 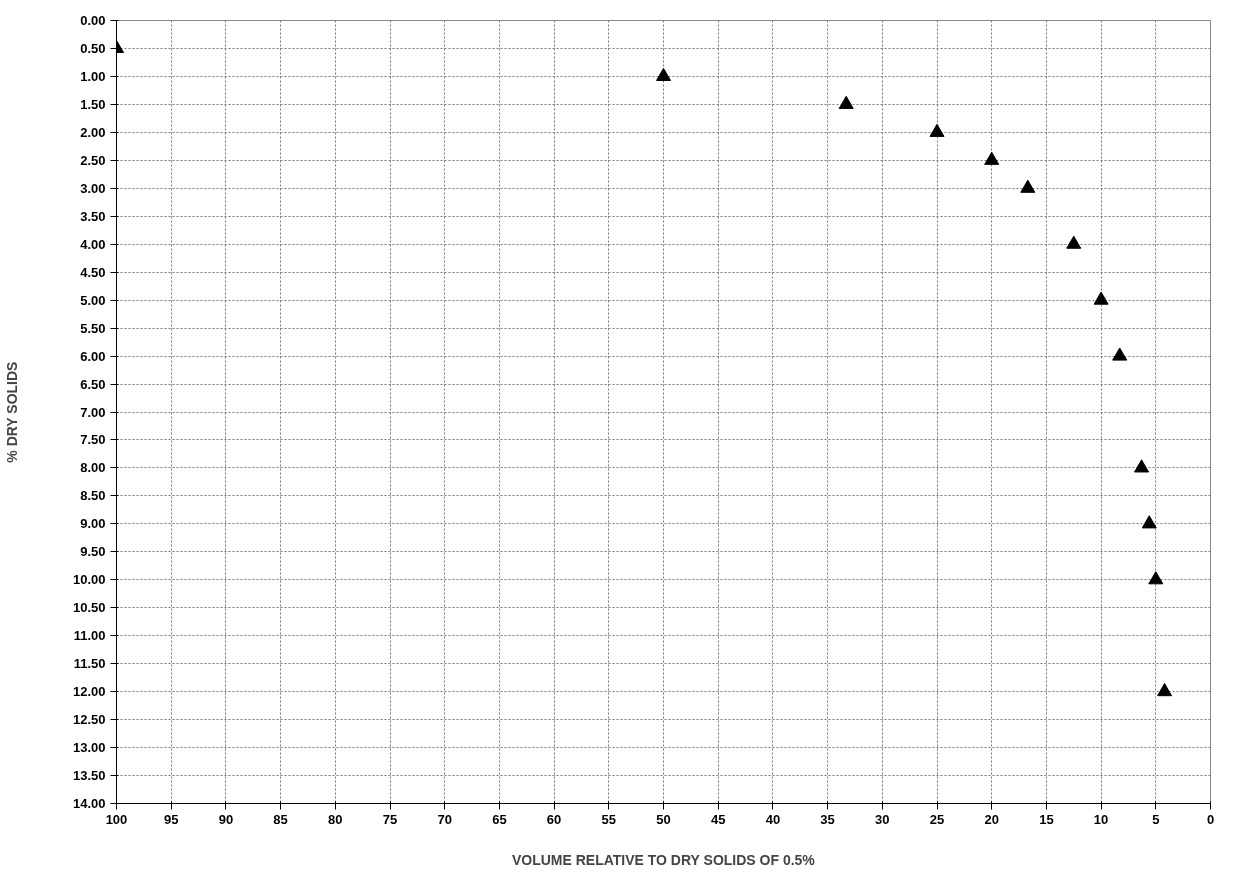 What do you see at coordinates (93, 160) in the screenshot?
I see `y-tick-label: 2.50` at bounding box center [93, 160].